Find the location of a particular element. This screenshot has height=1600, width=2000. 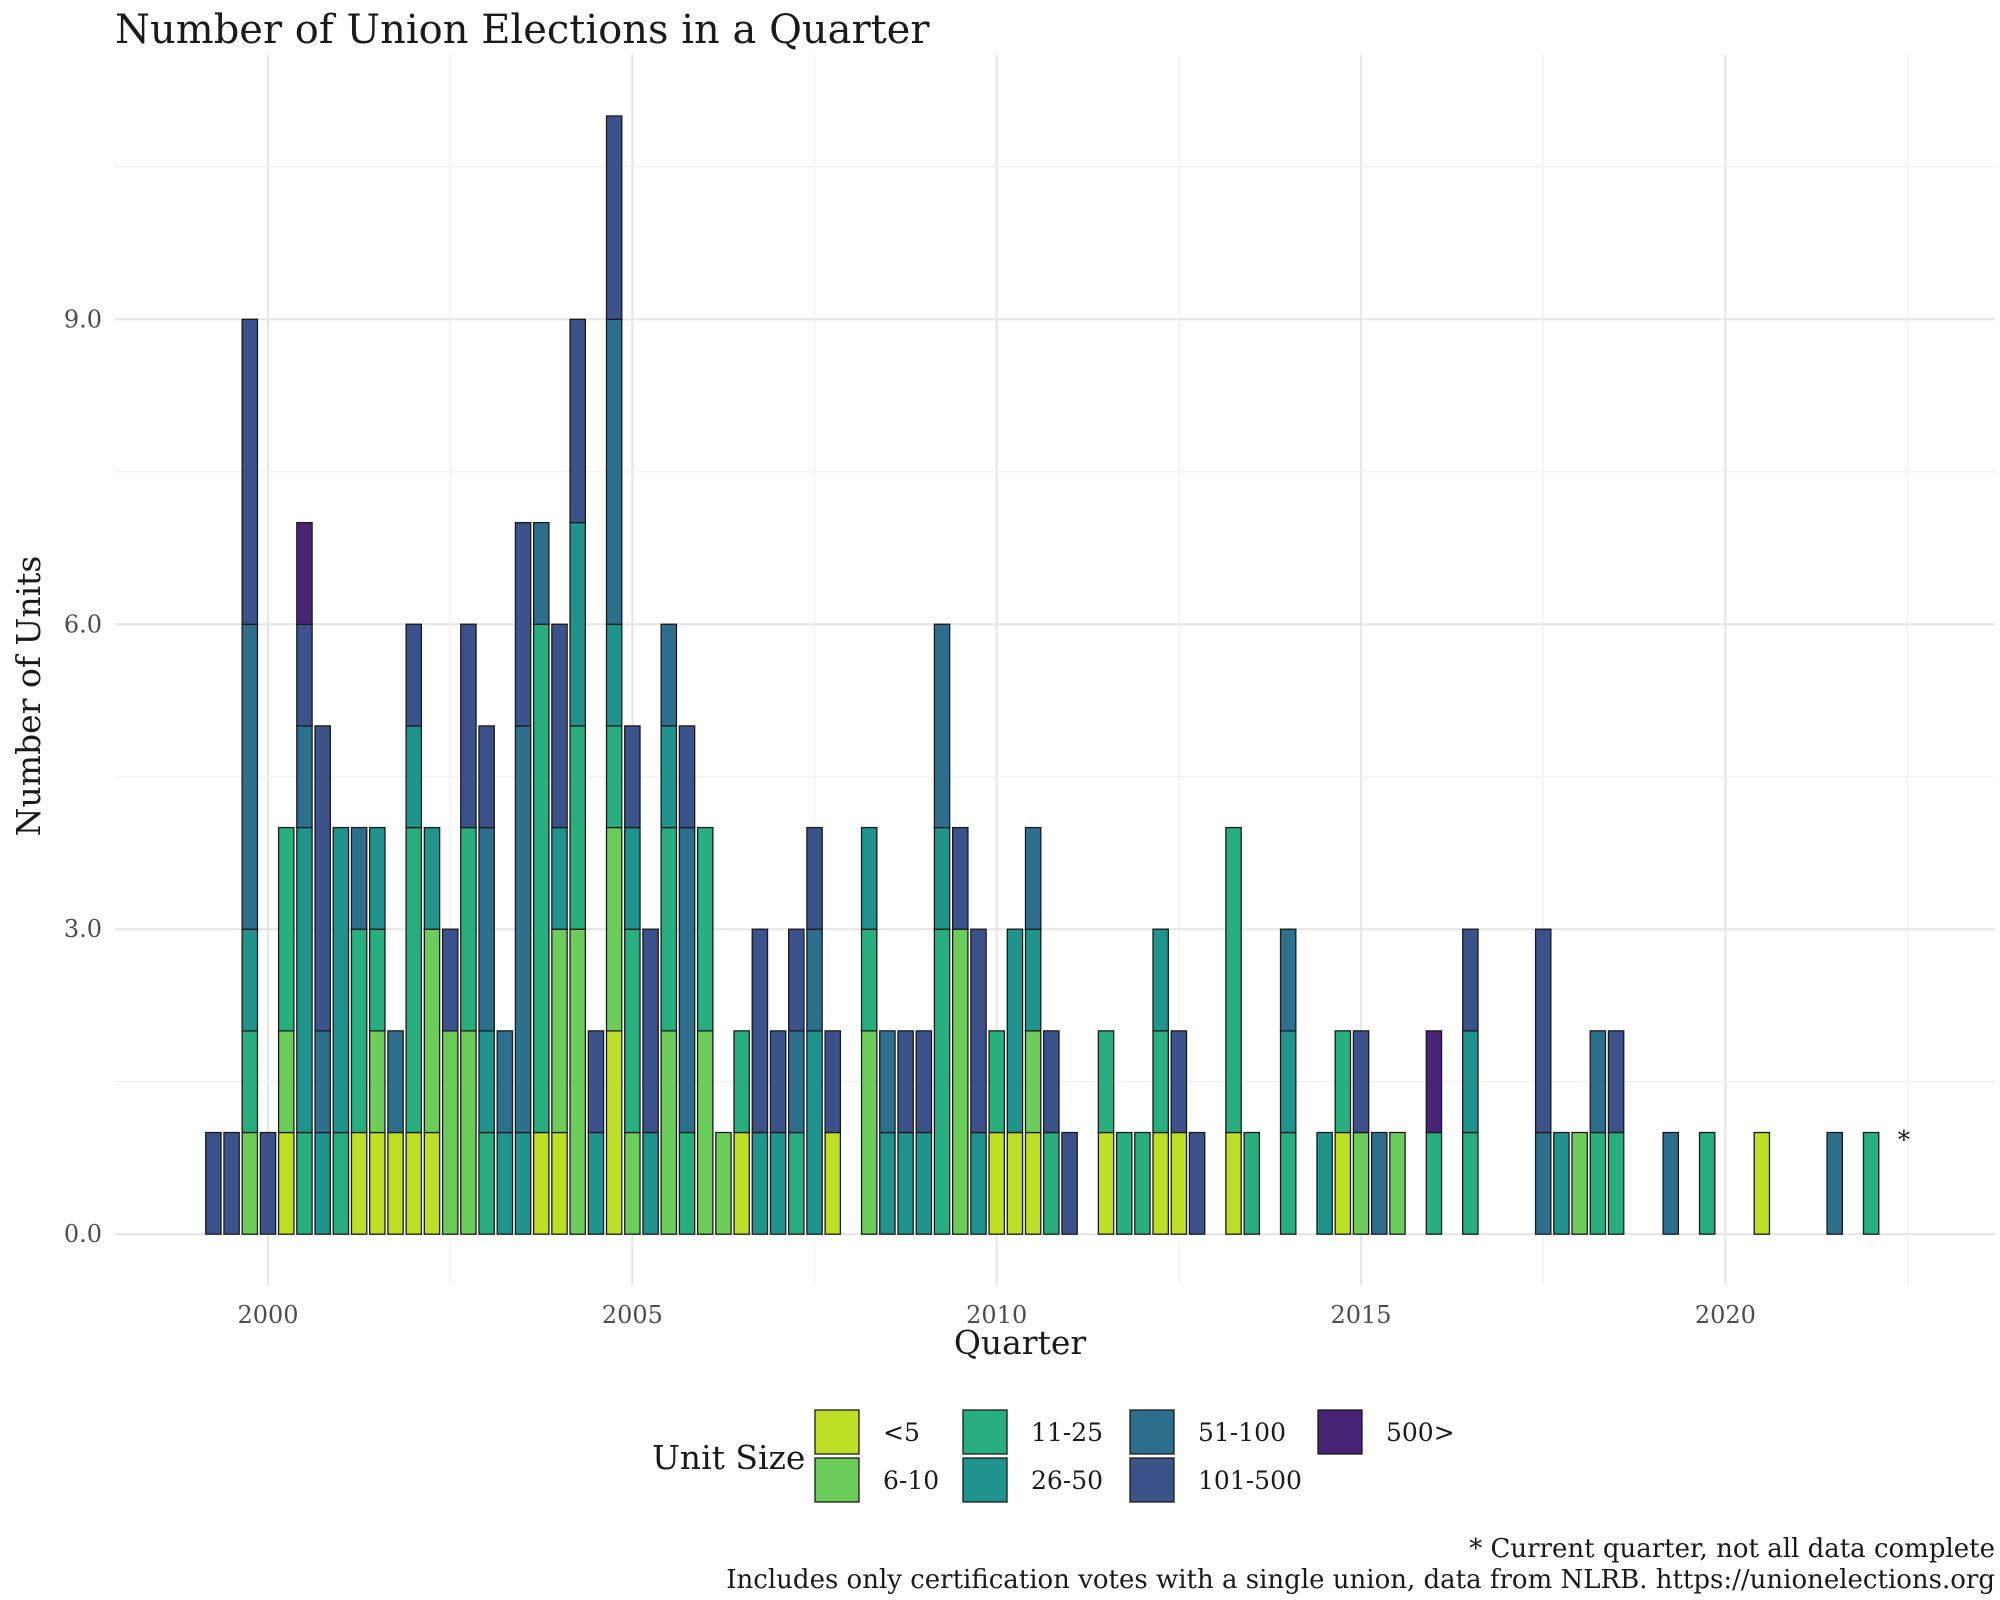

y-tick-label: 9.0 is located at coordinates (83, 319).